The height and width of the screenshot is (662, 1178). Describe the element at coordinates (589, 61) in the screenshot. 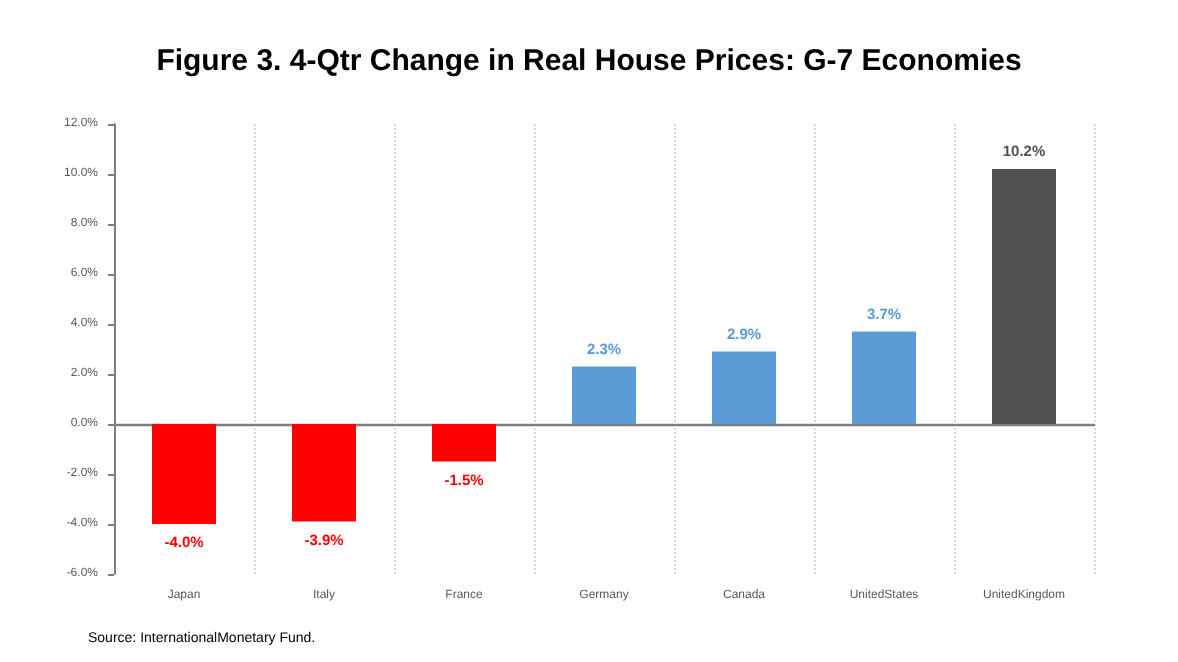

I see `chart-title: Figure 3. 4-Qtr Change in Real House Prices: G-7 Economies` at that location.